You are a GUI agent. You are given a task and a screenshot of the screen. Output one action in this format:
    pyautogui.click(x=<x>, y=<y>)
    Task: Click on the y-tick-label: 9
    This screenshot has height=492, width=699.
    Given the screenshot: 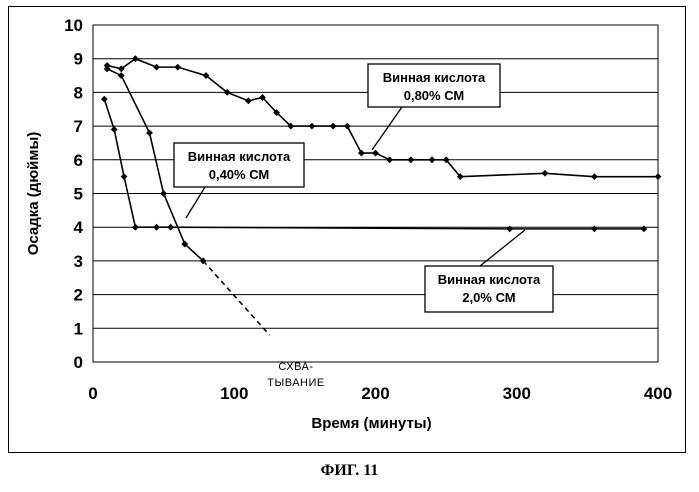 What is the action you would take?
    pyautogui.click(x=78, y=59)
    